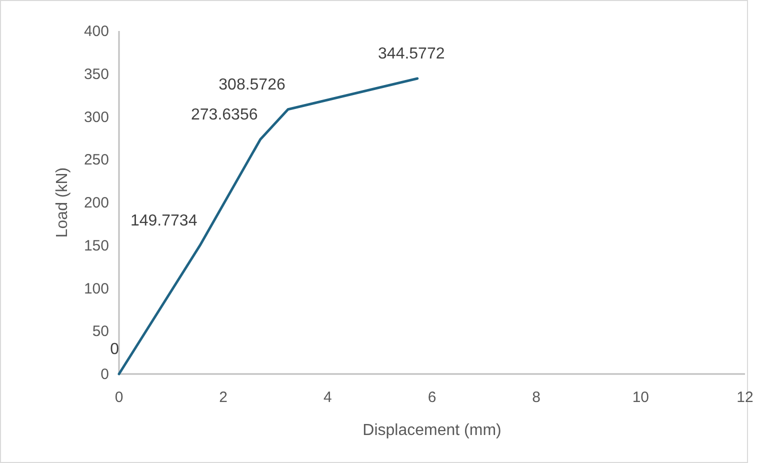  I want to click on y-tick-label: 400, so click(96, 31).